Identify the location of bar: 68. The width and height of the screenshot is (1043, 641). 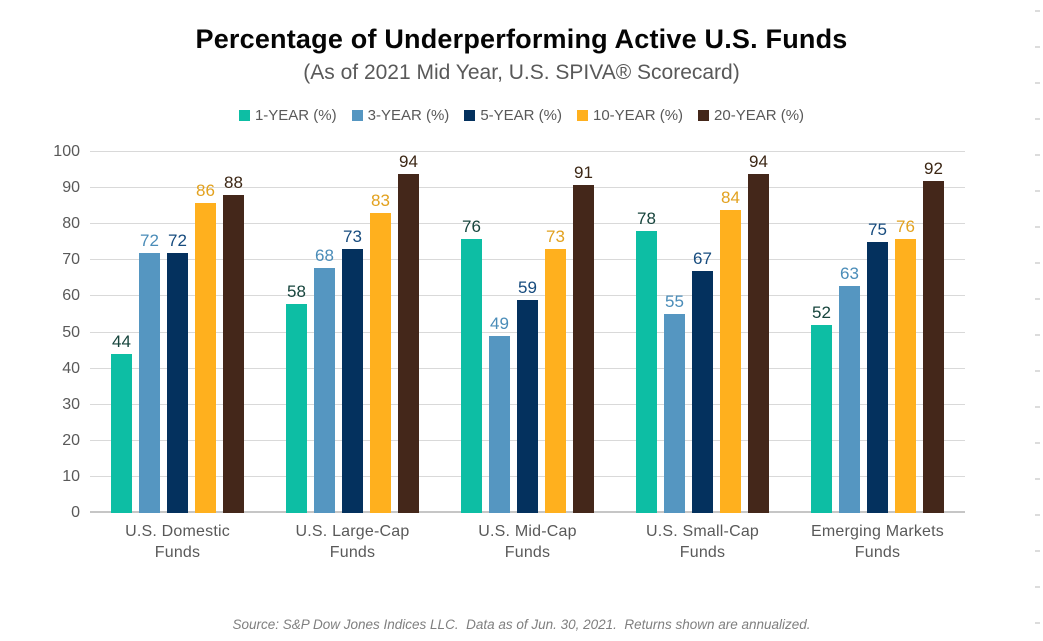
(324, 379).